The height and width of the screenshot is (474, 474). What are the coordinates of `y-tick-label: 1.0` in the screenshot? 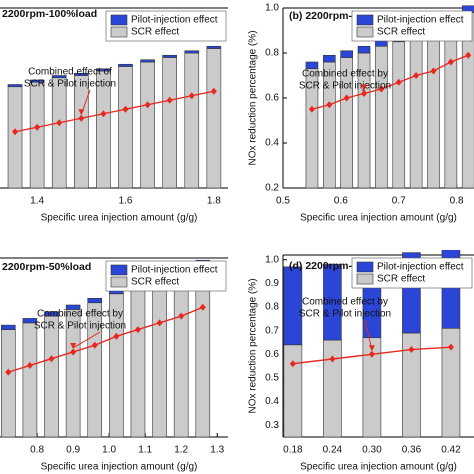 It's located at (272, 8).